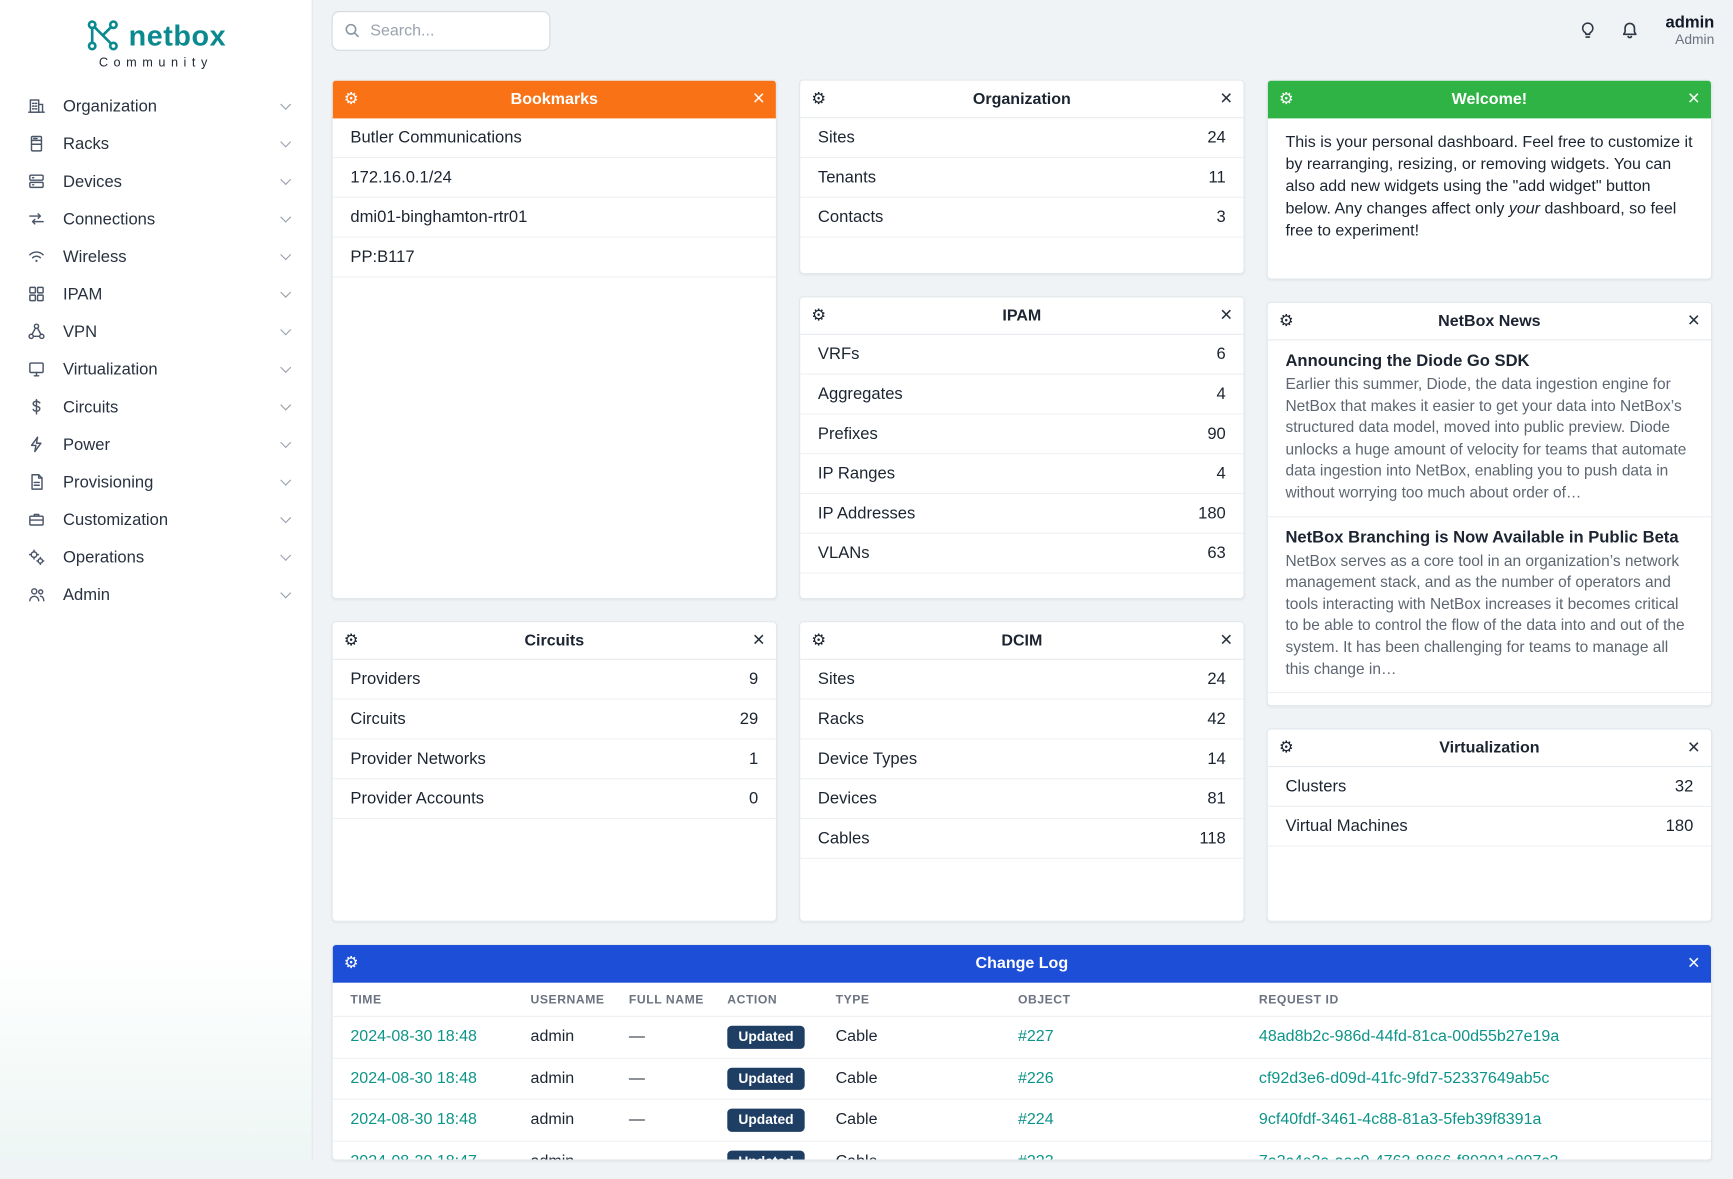  Describe the element at coordinates (766, 1120) in the screenshot. I see `action-badge: Updated` at that location.